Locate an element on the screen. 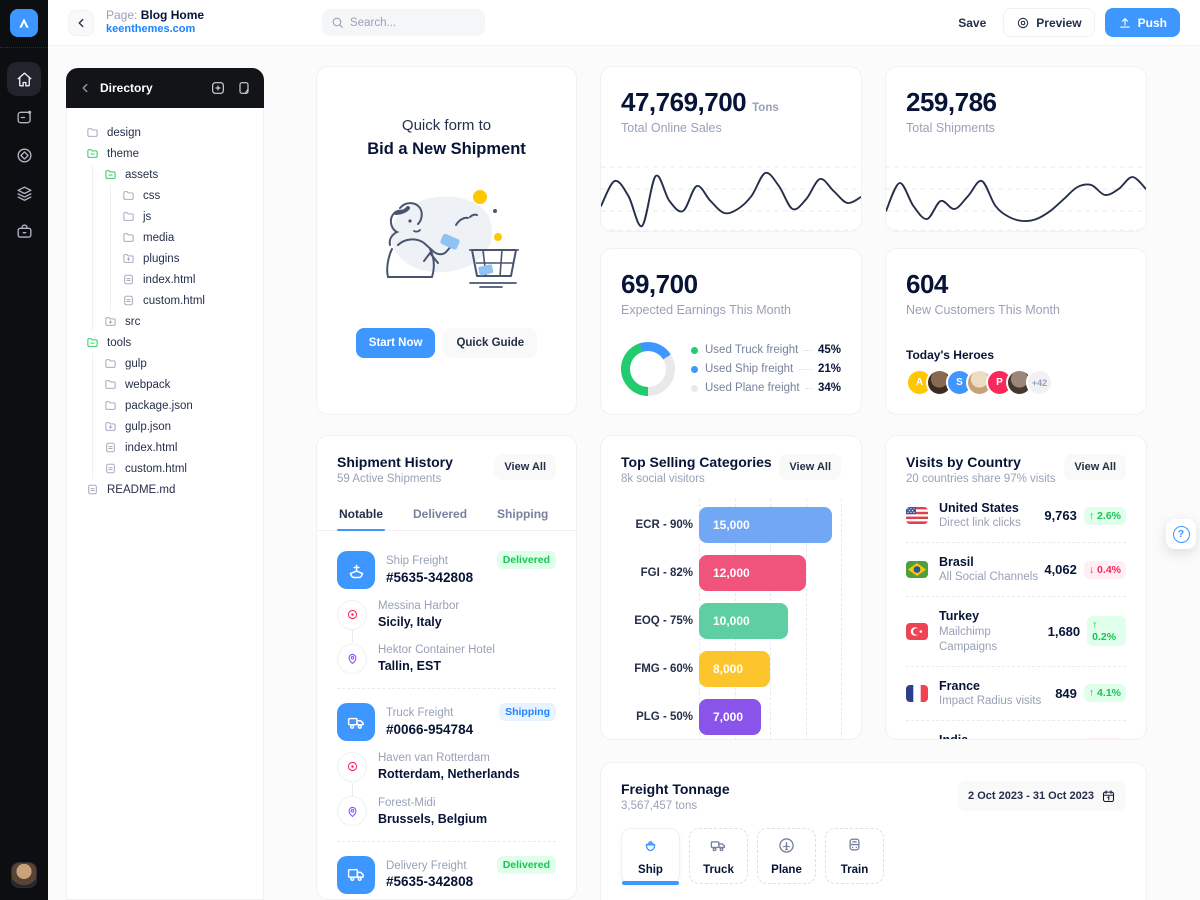 Image resolution: width=1200 pixels, height=900 pixels. legend-dot is located at coordinates (694, 388).